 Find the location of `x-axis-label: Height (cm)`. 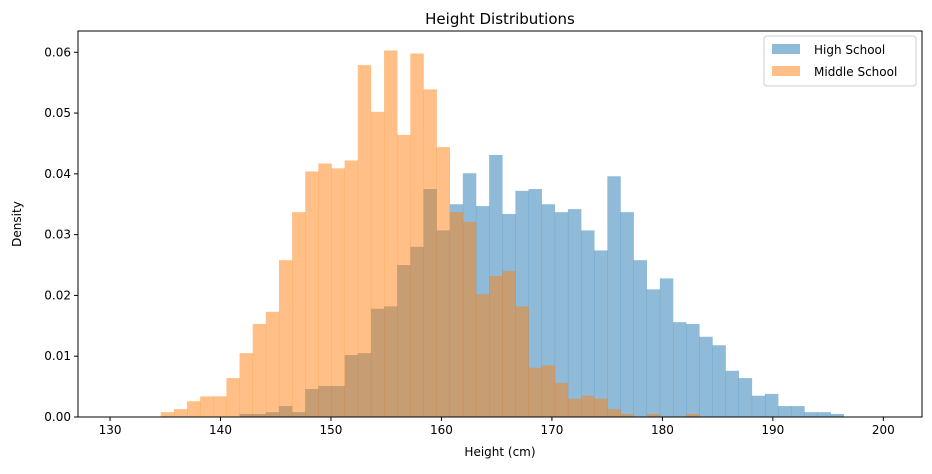

x-axis-label: Height (cm) is located at coordinates (499, 452).